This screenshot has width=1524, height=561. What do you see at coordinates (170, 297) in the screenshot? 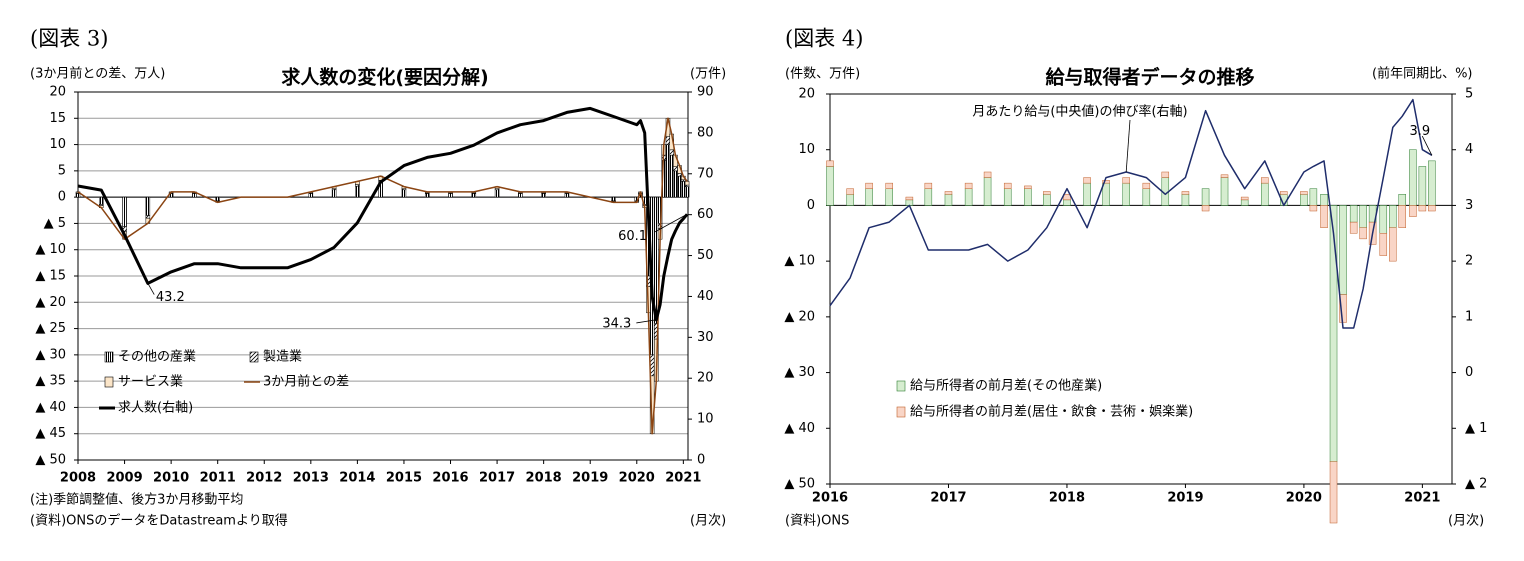
I see `value-label: 43.2` at bounding box center [170, 297].